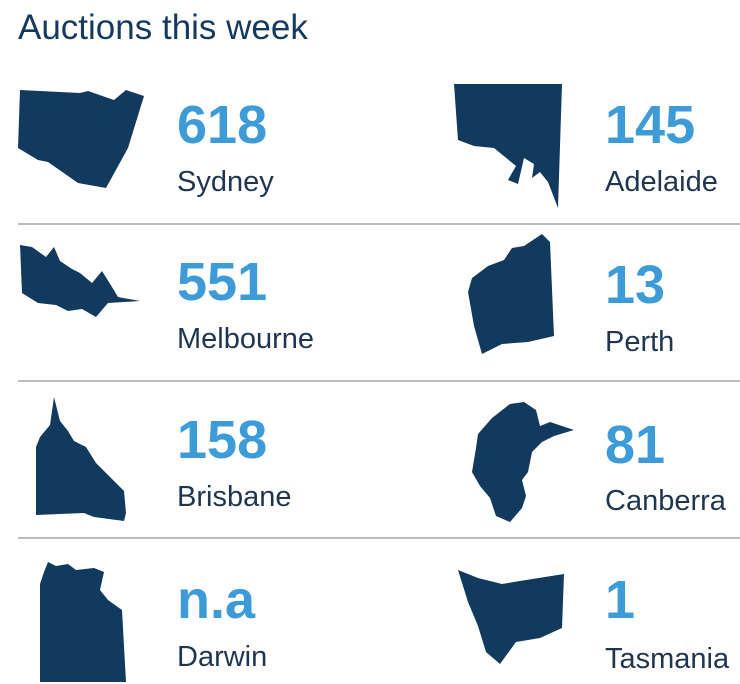 The image size is (740, 684). Describe the element at coordinates (222, 440) in the screenshot. I see `auction-count: 158` at that location.